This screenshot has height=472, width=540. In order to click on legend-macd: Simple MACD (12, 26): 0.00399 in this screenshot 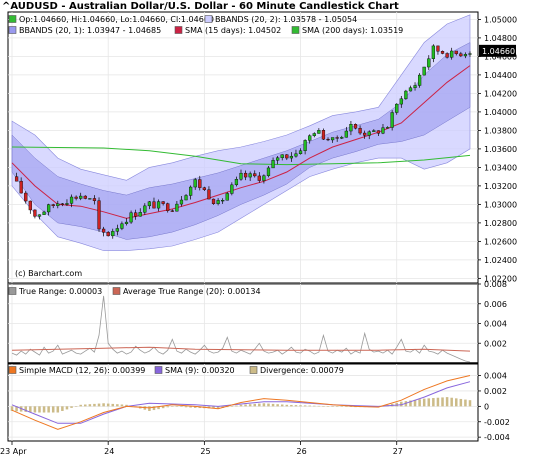, I will do `click(82, 370)`.